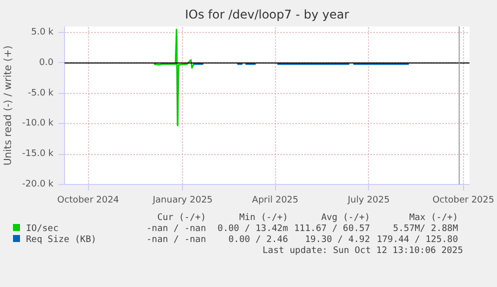 The image size is (497, 287). What do you see at coordinates (331, 229) in the screenshot?
I see `text: 111.67 / 60.57` at bounding box center [331, 229].